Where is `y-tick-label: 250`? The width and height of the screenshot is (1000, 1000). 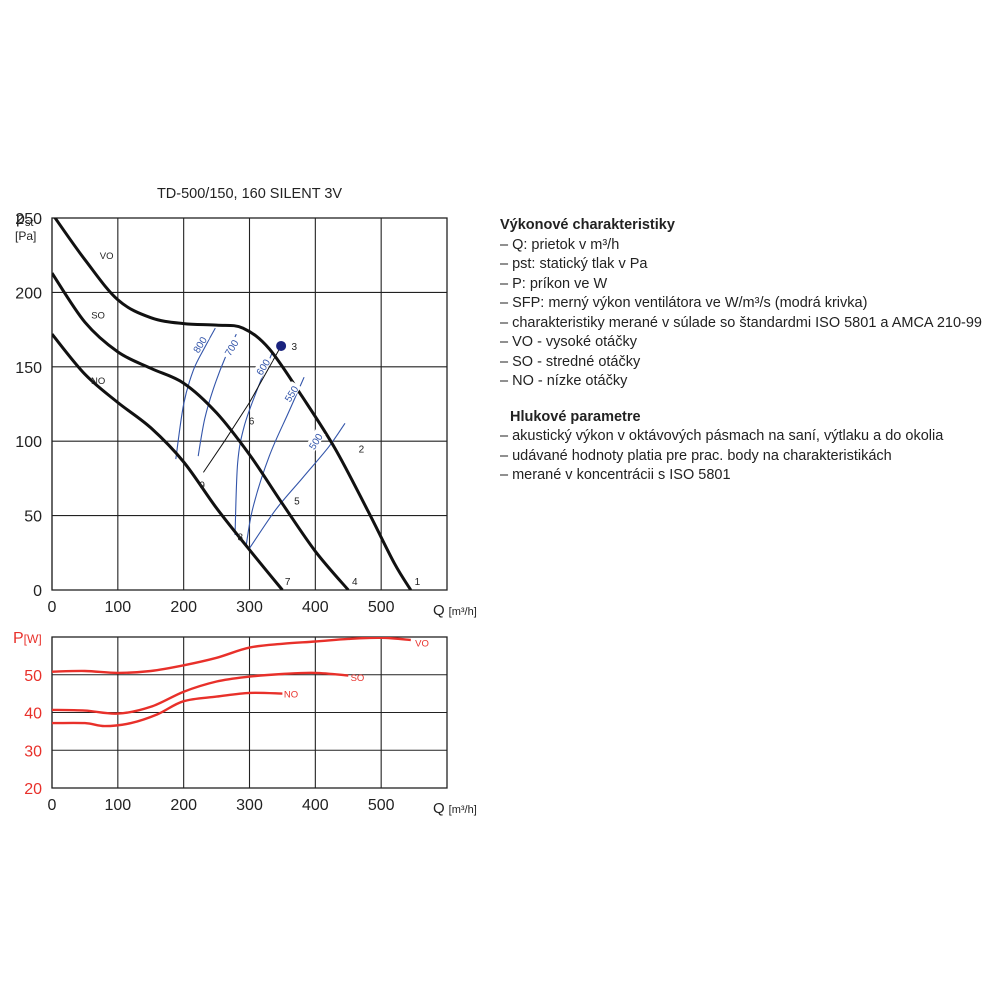
y-tick-label: 250 is located at coordinates (28, 219).